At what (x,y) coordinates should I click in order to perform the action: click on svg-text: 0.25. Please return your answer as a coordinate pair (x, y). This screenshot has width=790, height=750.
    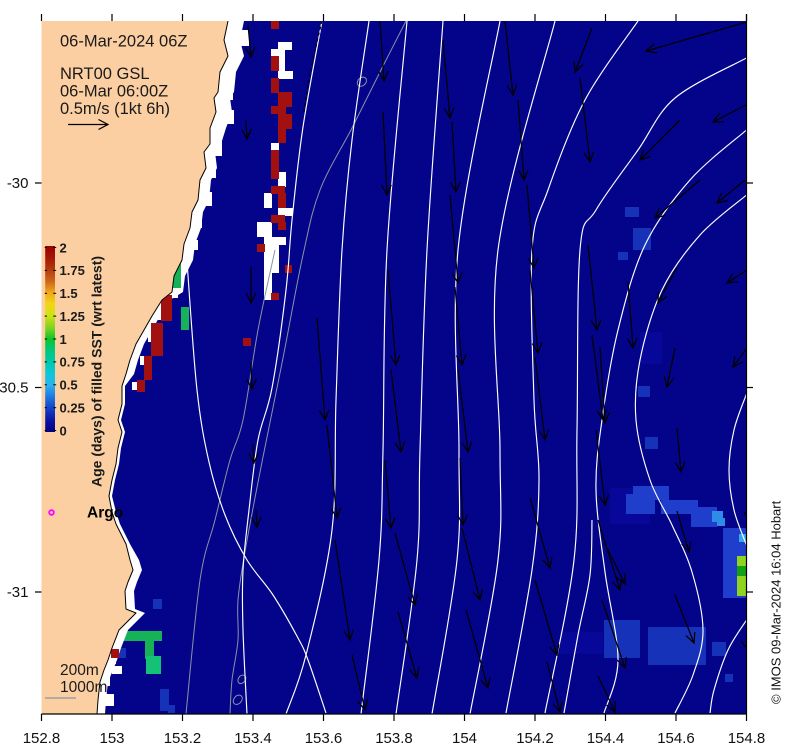
    Looking at the image, I should click on (72, 408).